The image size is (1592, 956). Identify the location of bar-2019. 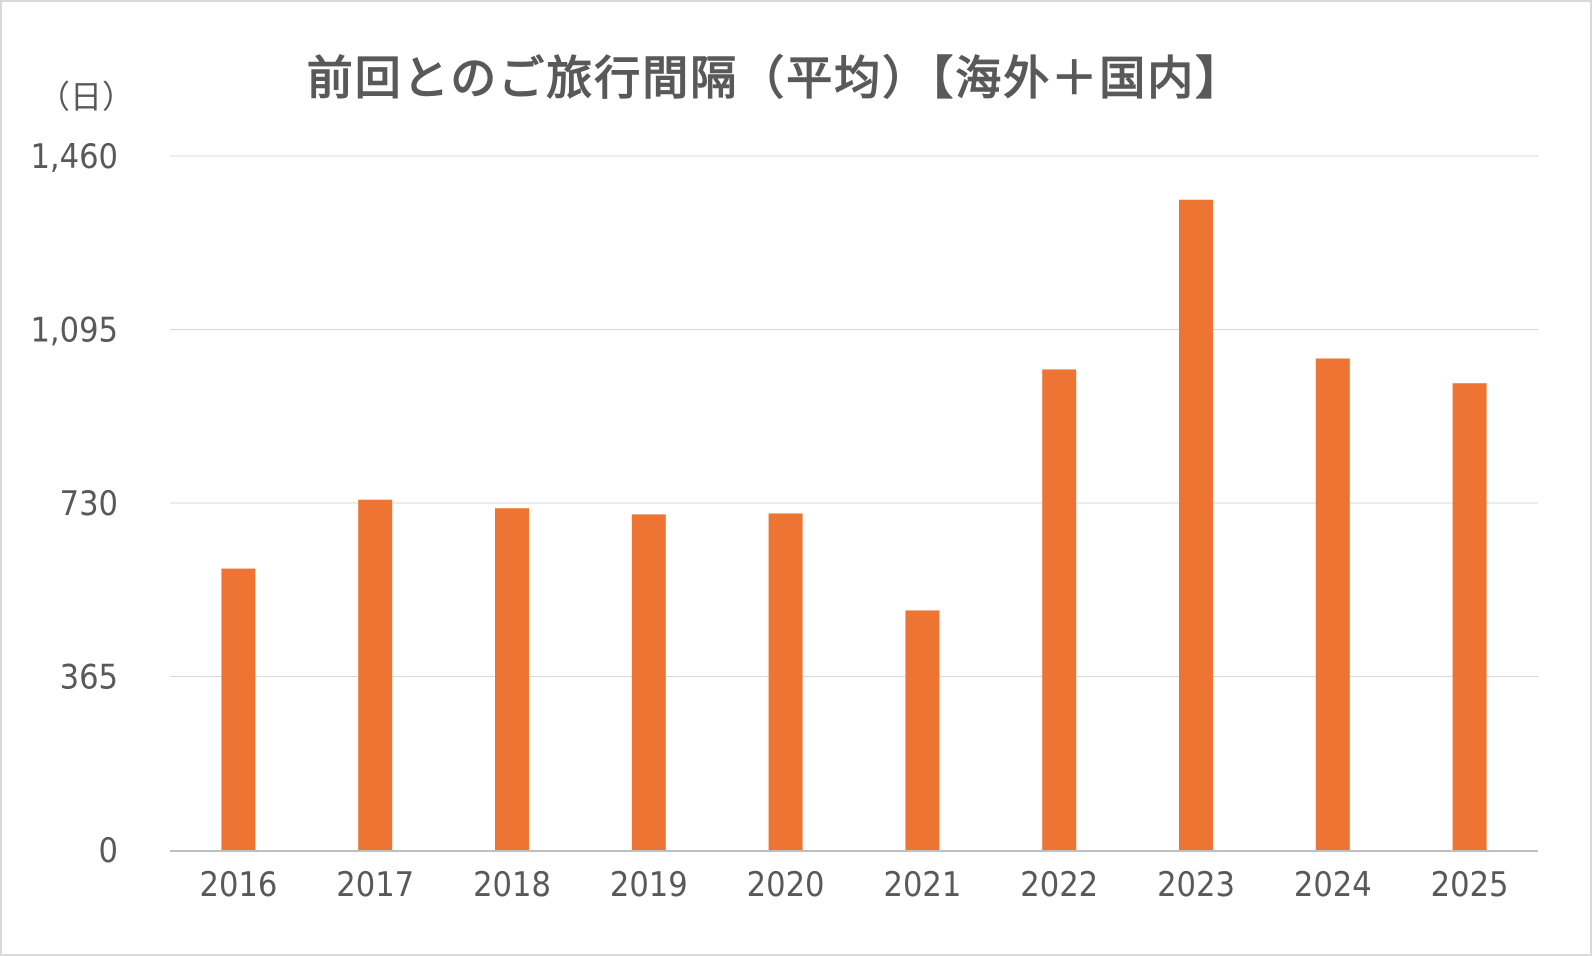
(648, 682).